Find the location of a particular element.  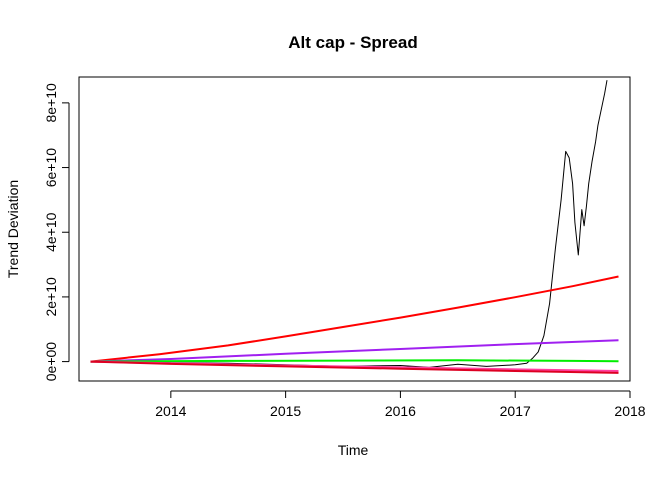

y-tick-label-0: 0e+00 is located at coordinates (51, 362).